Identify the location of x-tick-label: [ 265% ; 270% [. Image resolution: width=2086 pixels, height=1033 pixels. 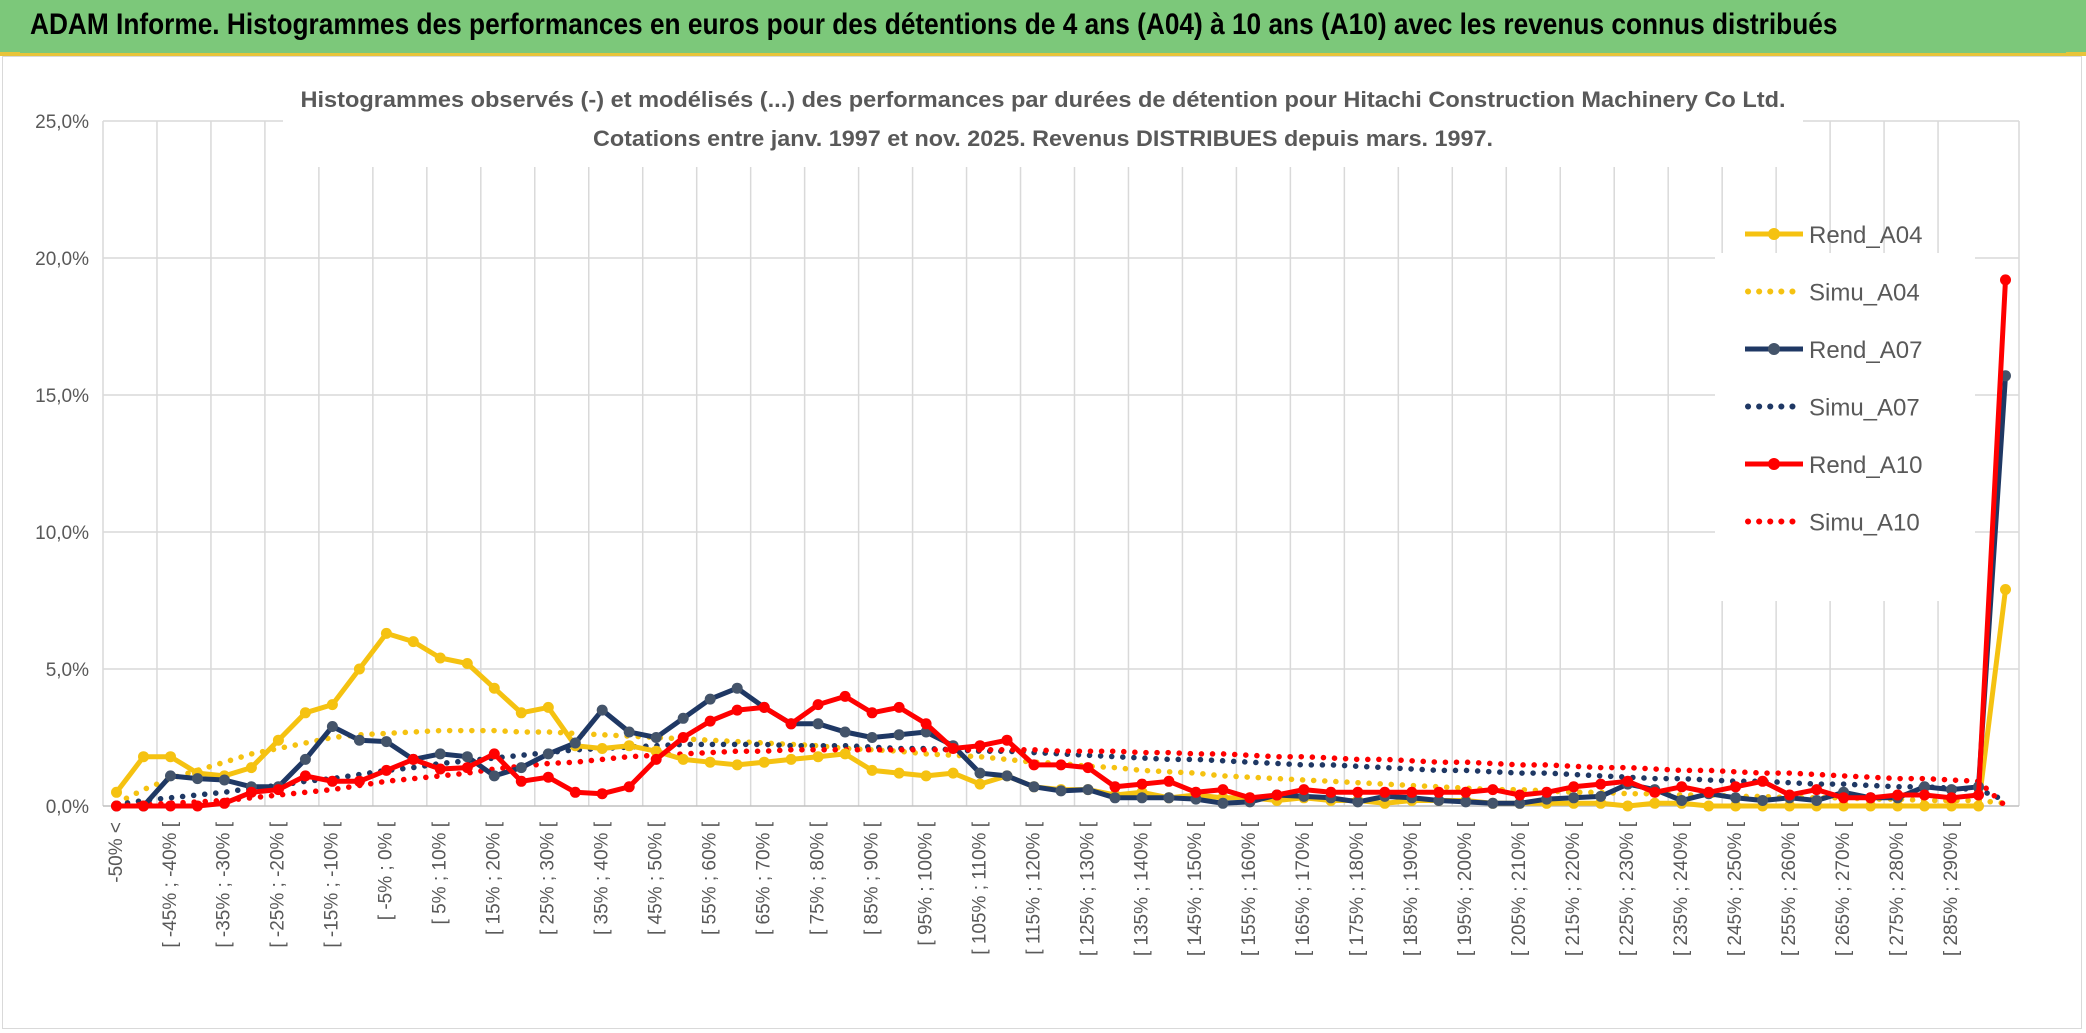
(1843, 888).